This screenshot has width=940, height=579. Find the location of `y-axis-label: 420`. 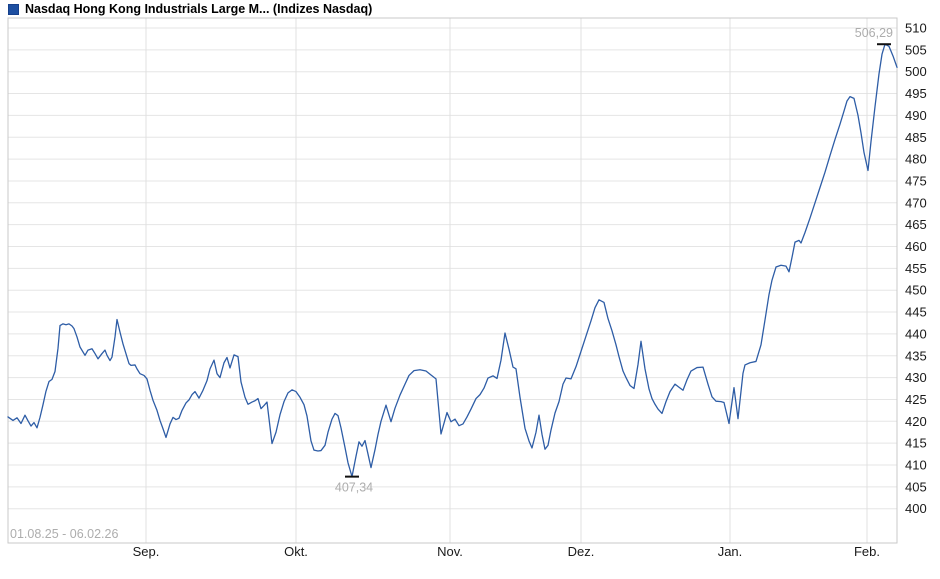

y-axis-label: 420 is located at coordinates (916, 421).